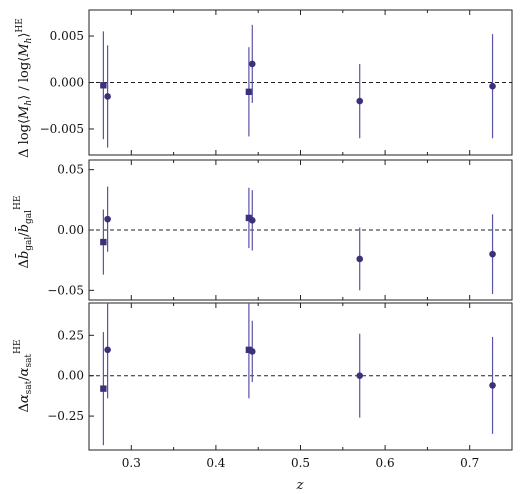 This screenshot has width=520, height=494. I want to click on x-tick-label: 0.3, so click(131, 463).